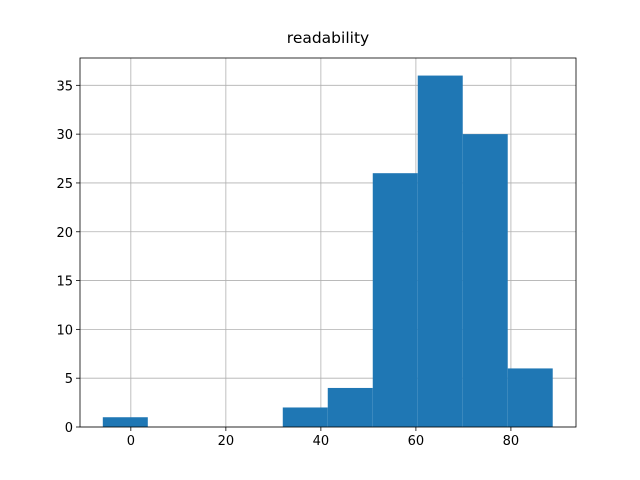  What do you see at coordinates (64, 282) in the screenshot?
I see `y-tick-label: 15` at bounding box center [64, 282].